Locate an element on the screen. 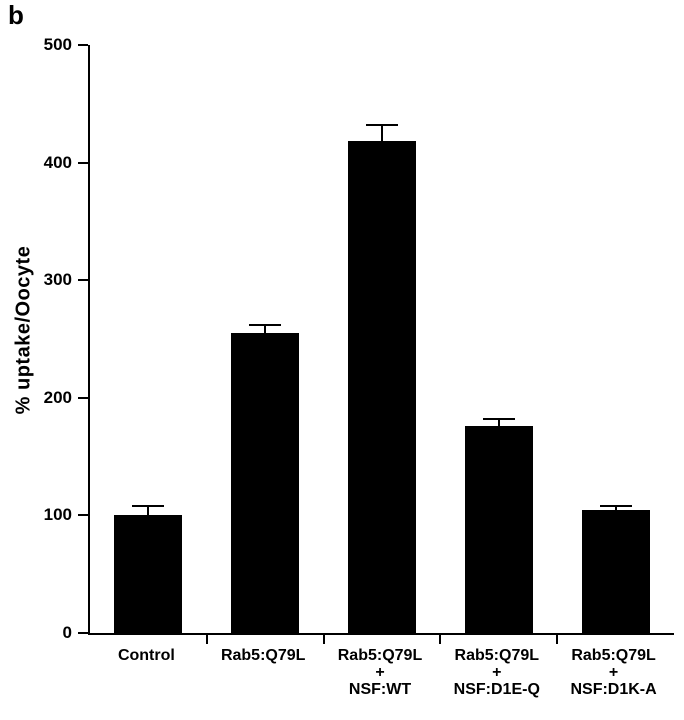 The width and height of the screenshot is (684, 720). x-category-label-line: NSF:D1E-Q is located at coordinates (496, 689).